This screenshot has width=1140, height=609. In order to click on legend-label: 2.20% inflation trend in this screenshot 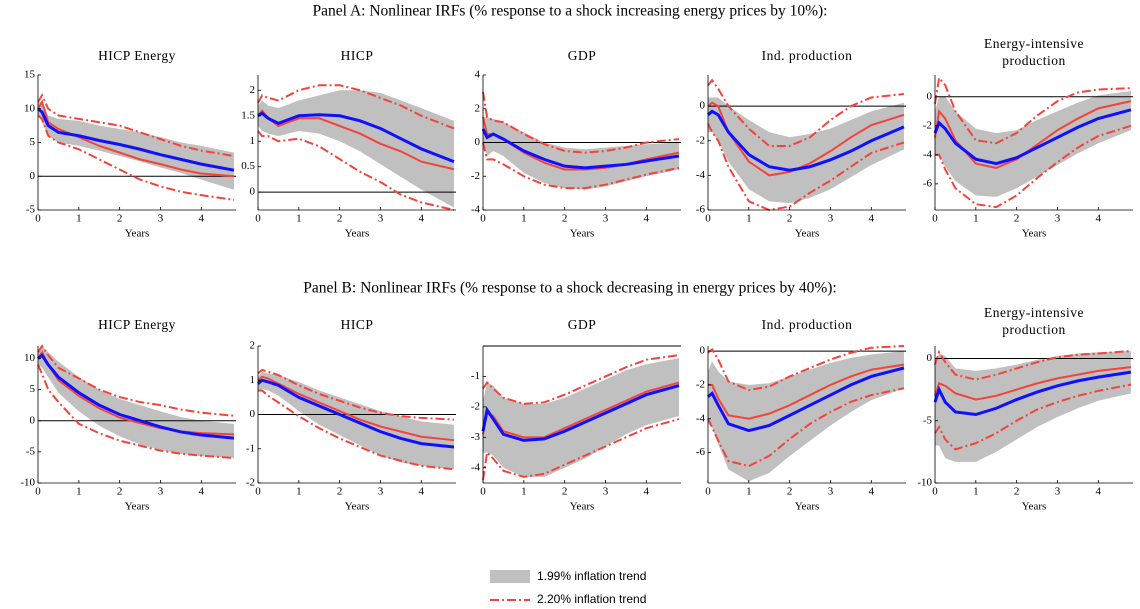, I will do `click(591, 599)`.